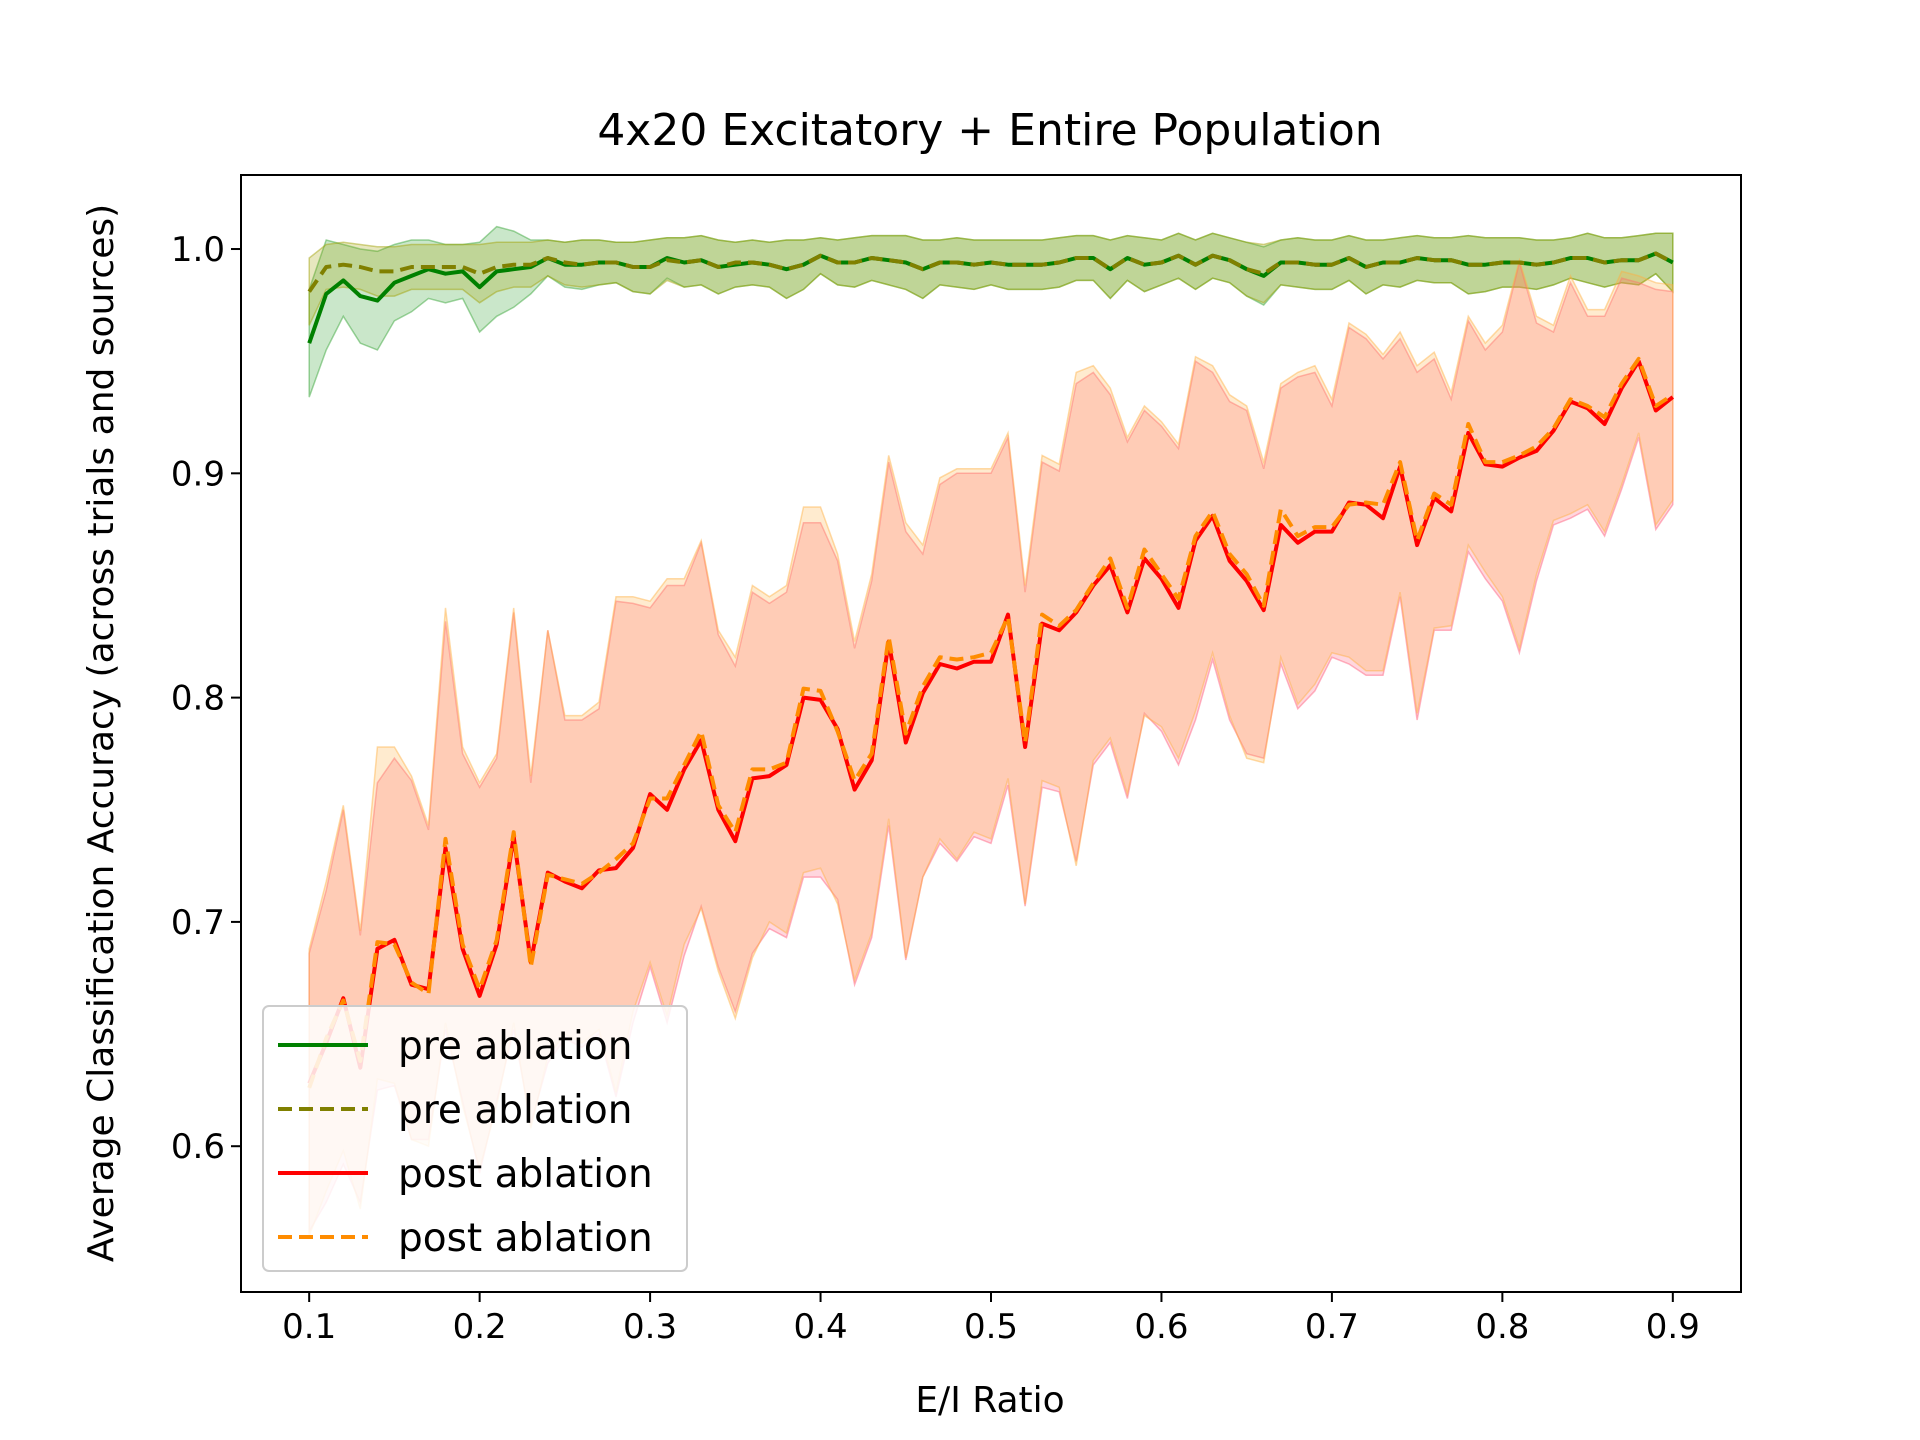 The width and height of the screenshot is (1920, 1440). I want to click on chart-title: 4x20 Excitatory + Entire Population, so click(989, 130).